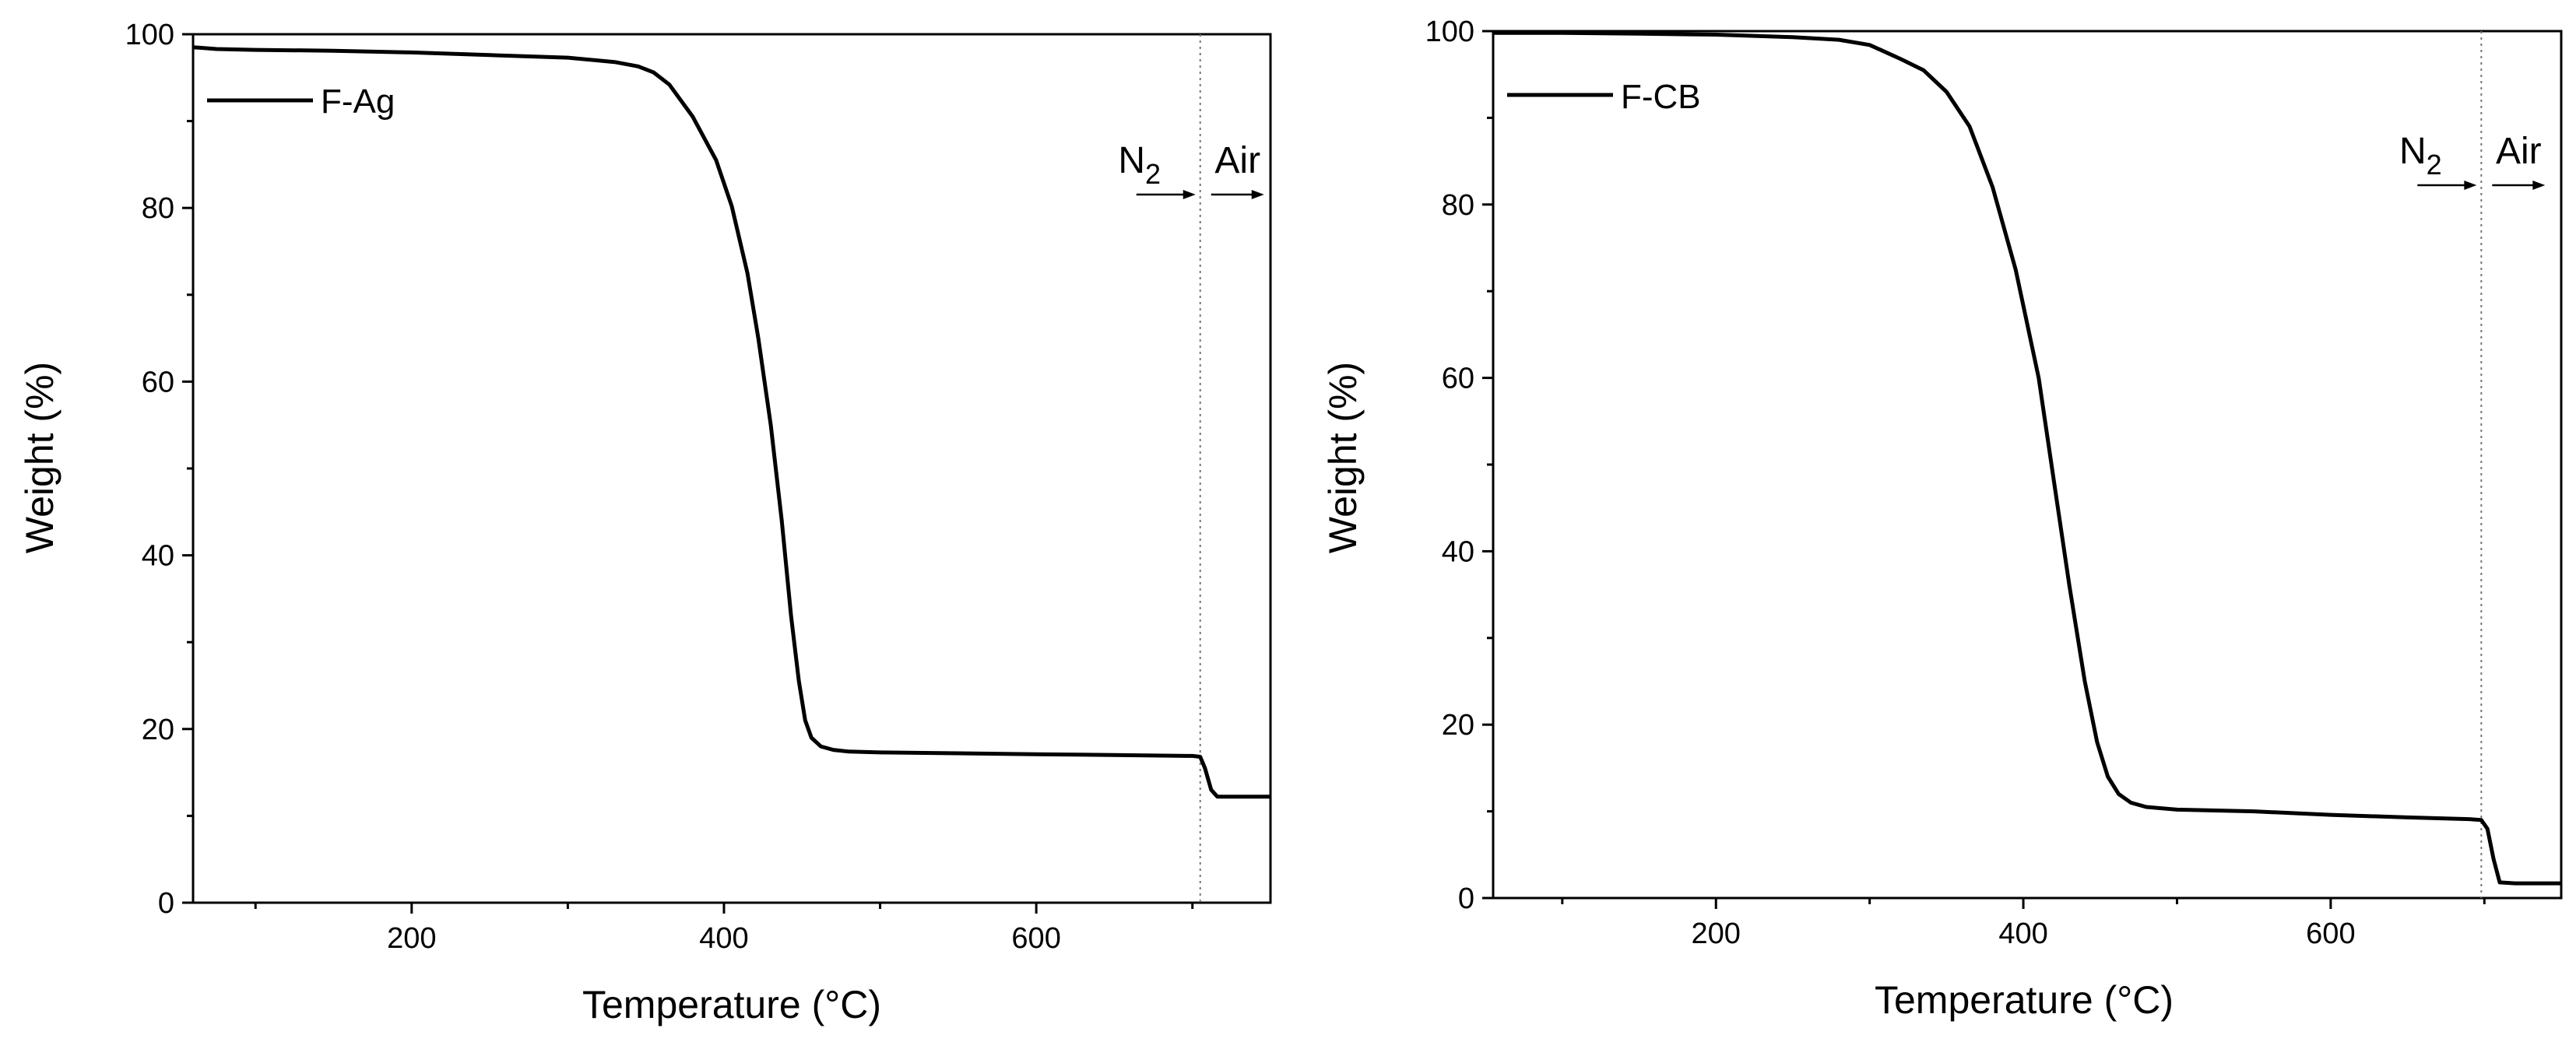  What do you see at coordinates (358, 101) in the screenshot?
I see `legend-label: F-Ag` at bounding box center [358, 101].